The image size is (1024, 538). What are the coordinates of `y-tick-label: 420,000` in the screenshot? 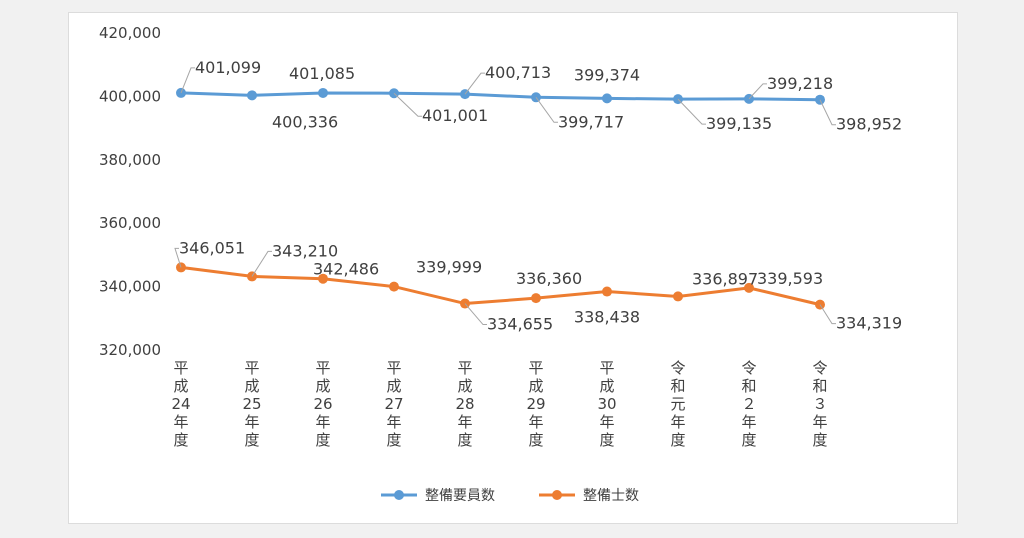 It's located at (130, 33).